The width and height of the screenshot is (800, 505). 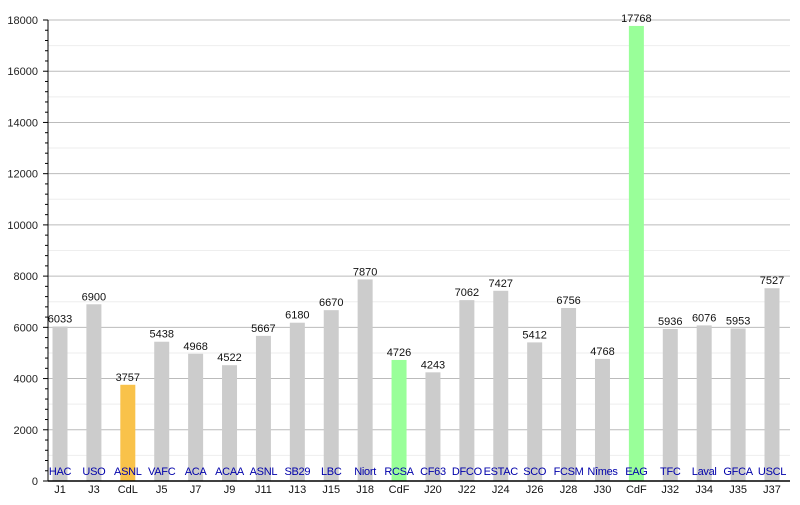 I want to click on team-label: SCO, so click(x=535, y=472).